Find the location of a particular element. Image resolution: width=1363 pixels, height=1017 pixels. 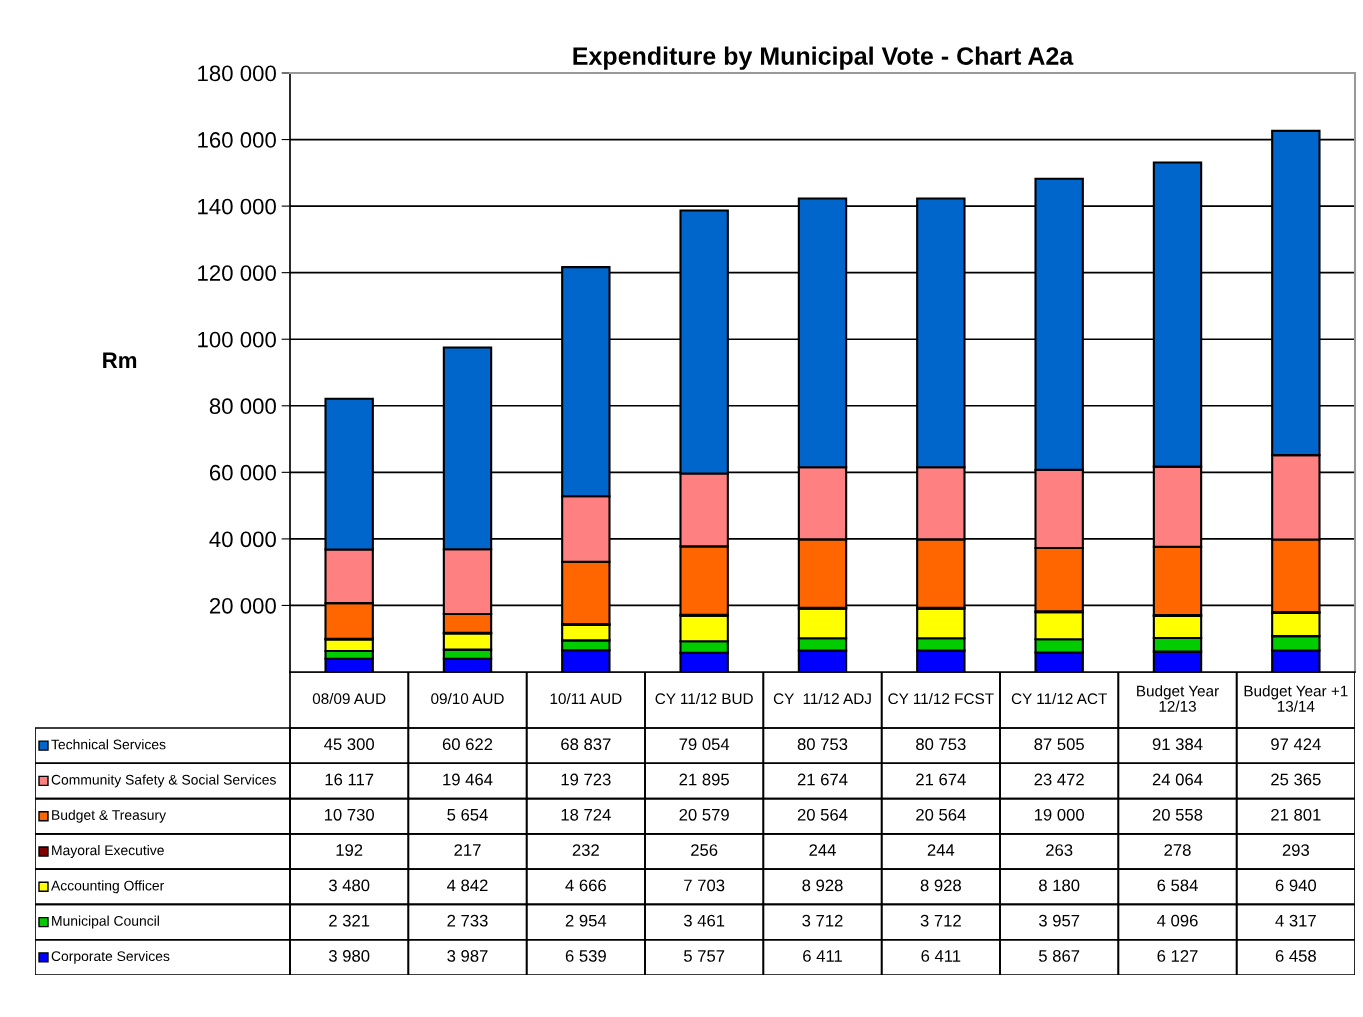

data-label: 5 867 is located at coordinates (1059, 956).